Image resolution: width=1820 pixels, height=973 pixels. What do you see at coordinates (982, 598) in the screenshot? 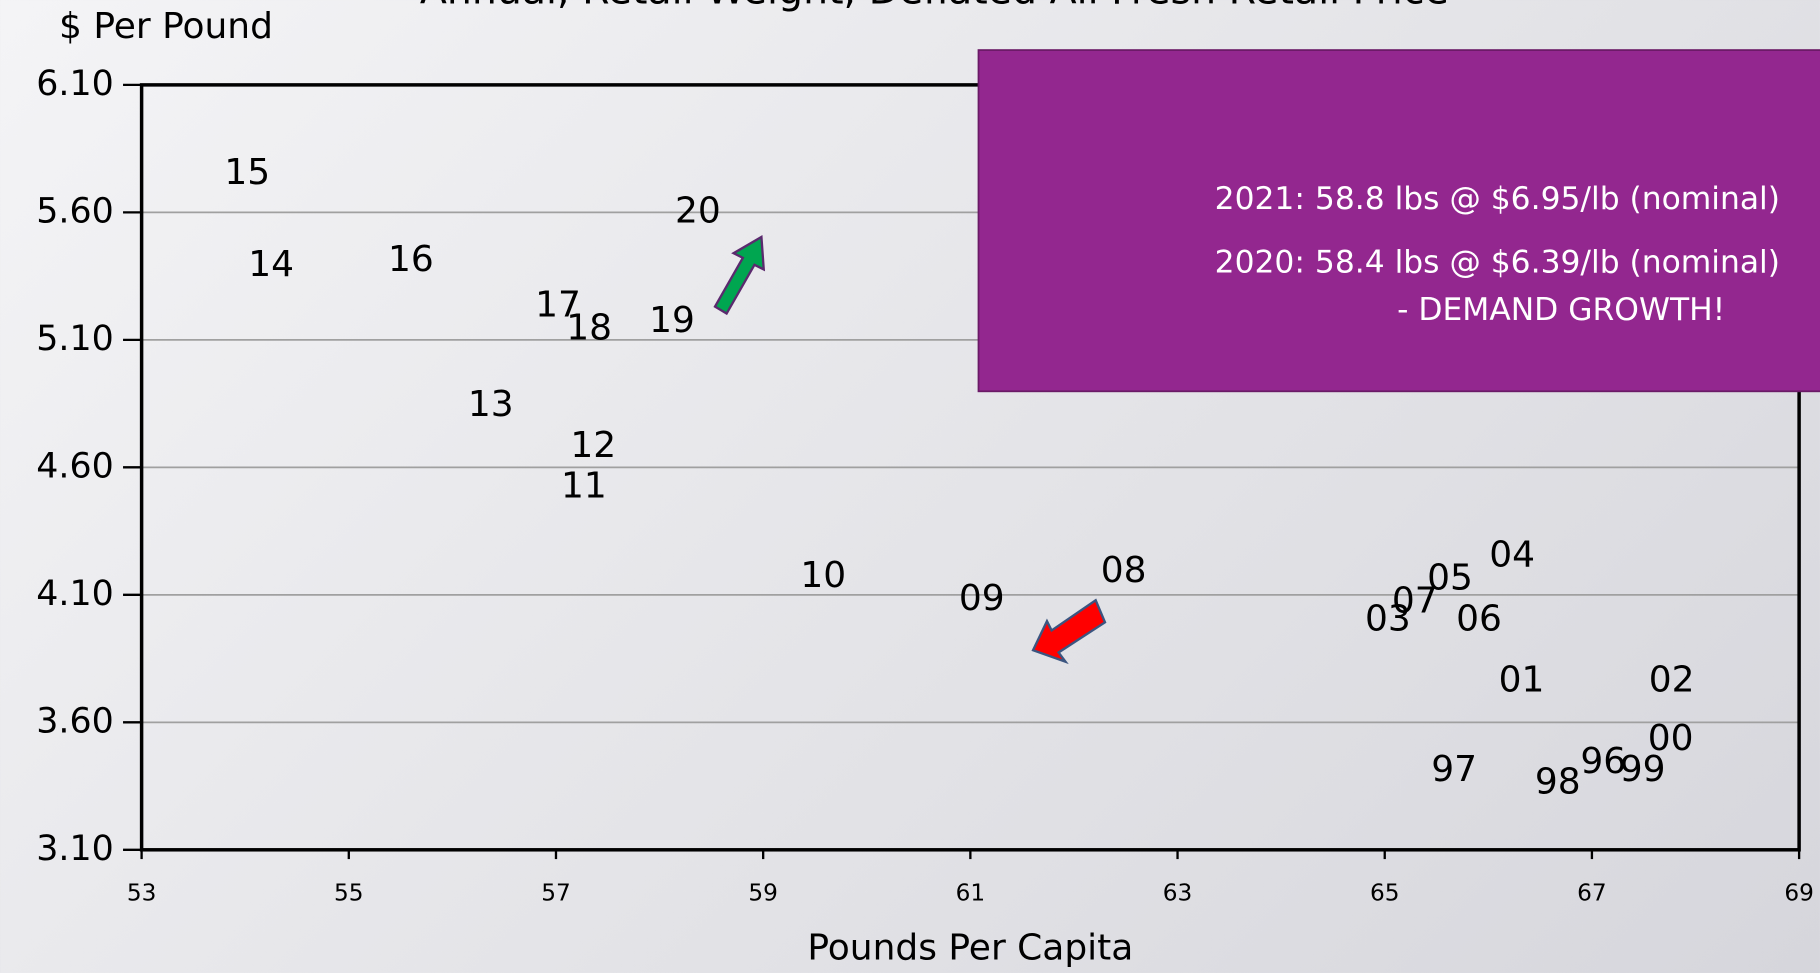
I see `point-label: 09` at bounding box center [982, 598].